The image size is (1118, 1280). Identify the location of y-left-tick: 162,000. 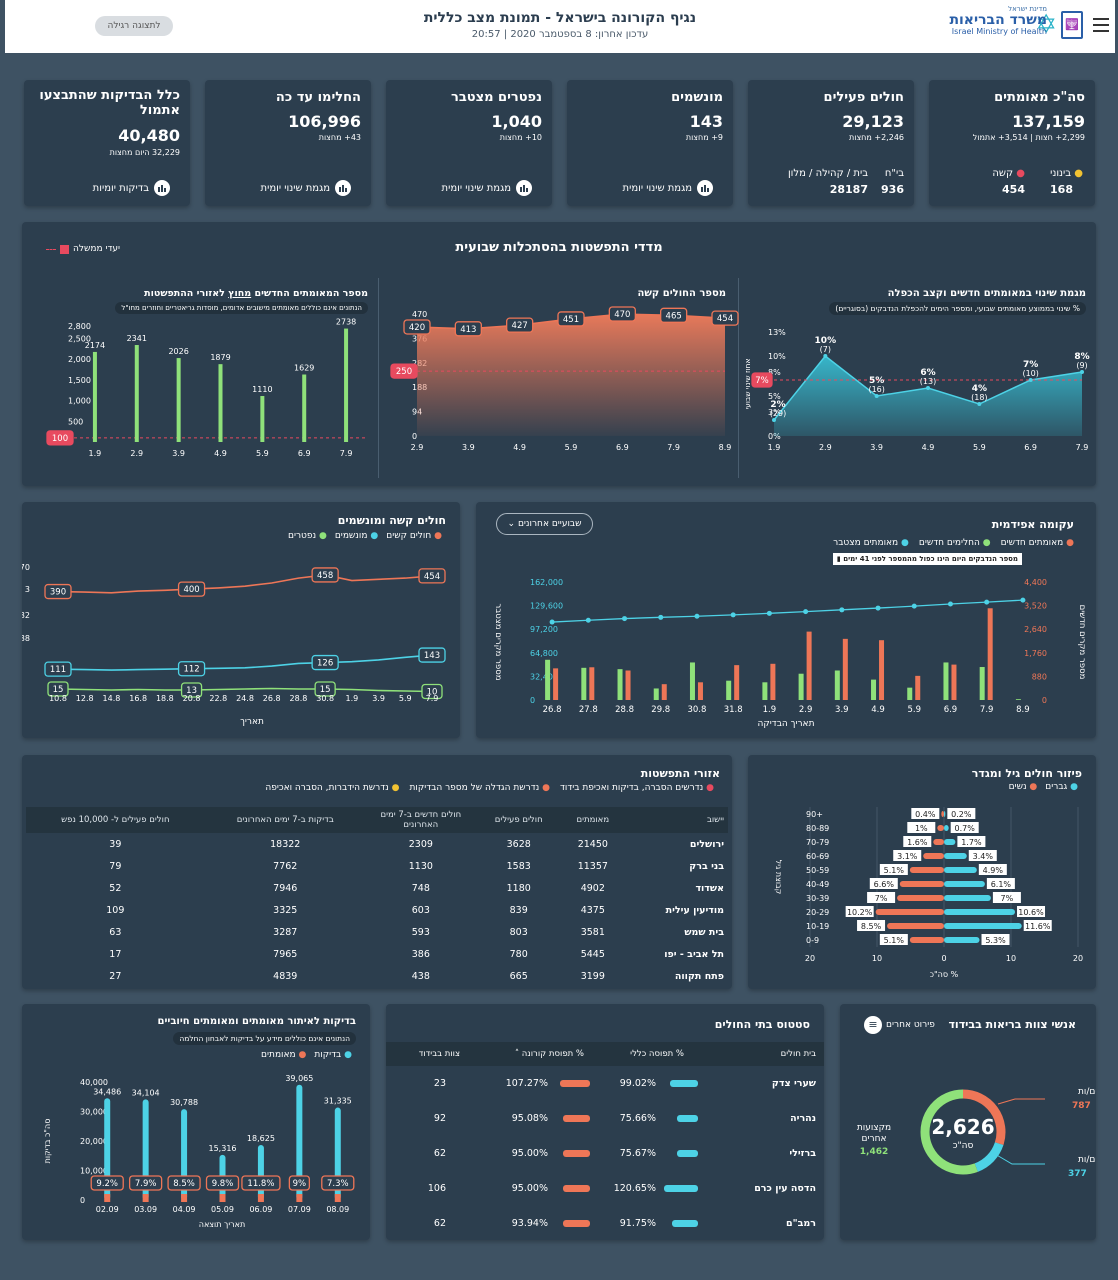
(546, 582).